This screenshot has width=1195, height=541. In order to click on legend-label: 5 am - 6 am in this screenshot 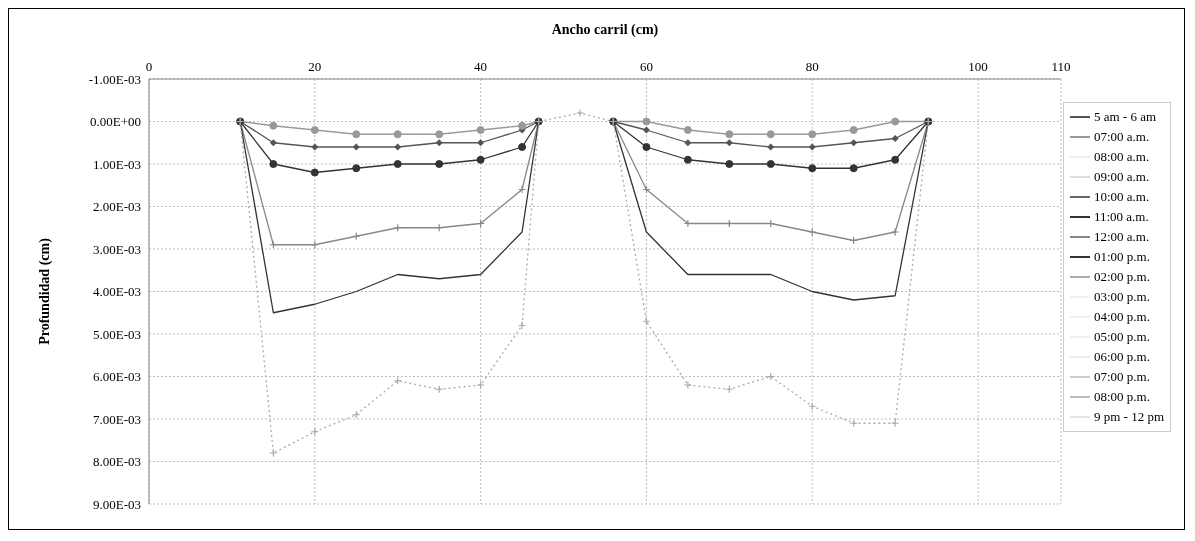, I will do `click(1125, 116)`.